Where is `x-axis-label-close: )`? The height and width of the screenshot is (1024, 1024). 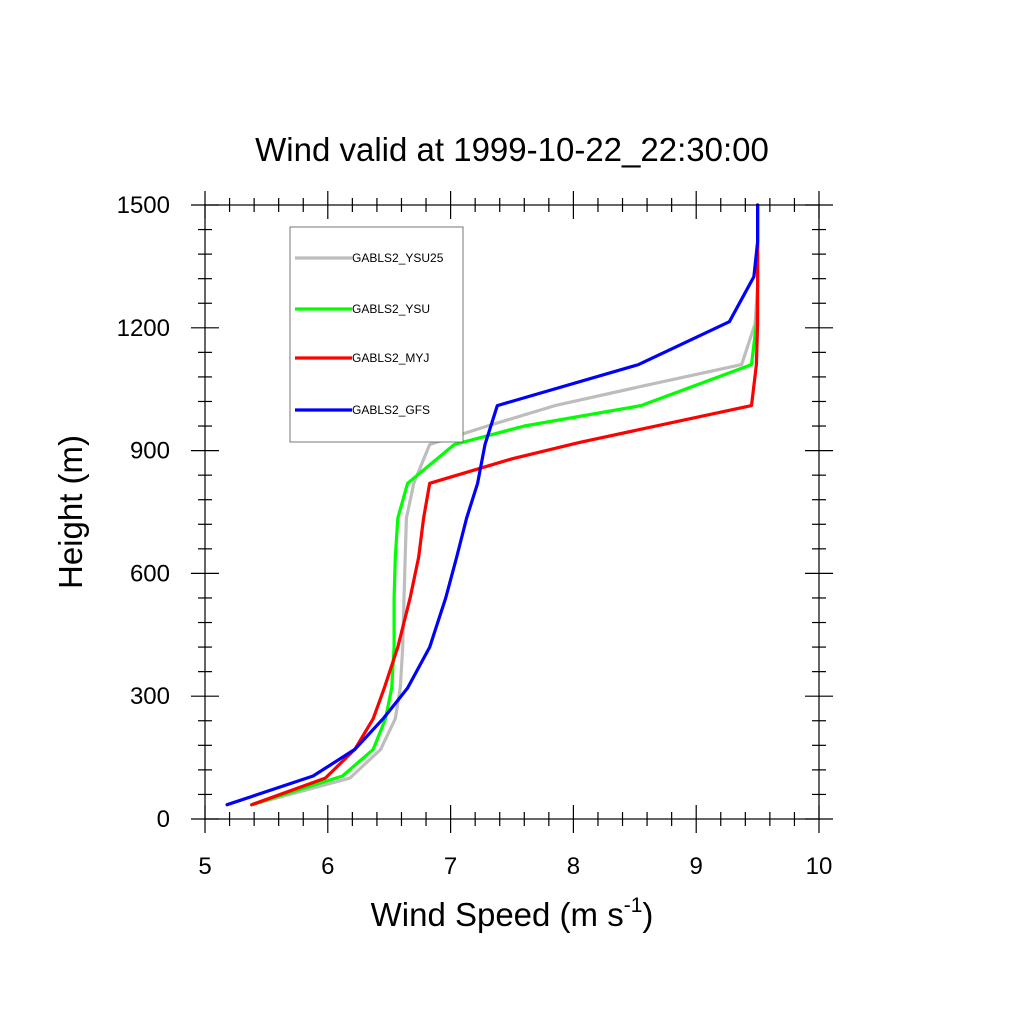 x-axis-label-close: ) is located at coordinates (647, 914).